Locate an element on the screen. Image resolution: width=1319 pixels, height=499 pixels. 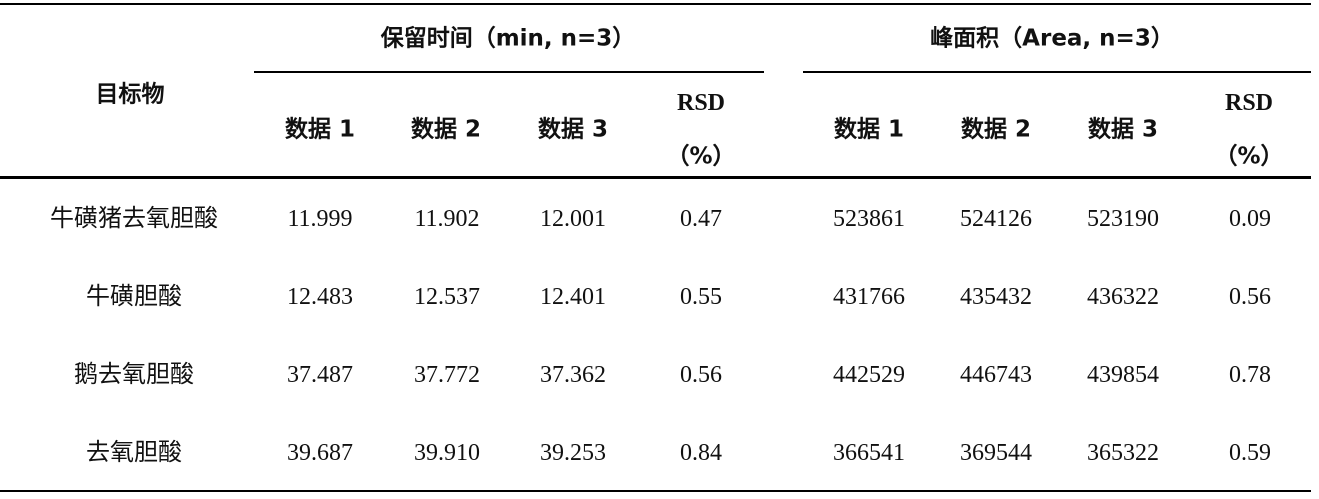
area-data2: 435432 is located at coordinates (996, 297).